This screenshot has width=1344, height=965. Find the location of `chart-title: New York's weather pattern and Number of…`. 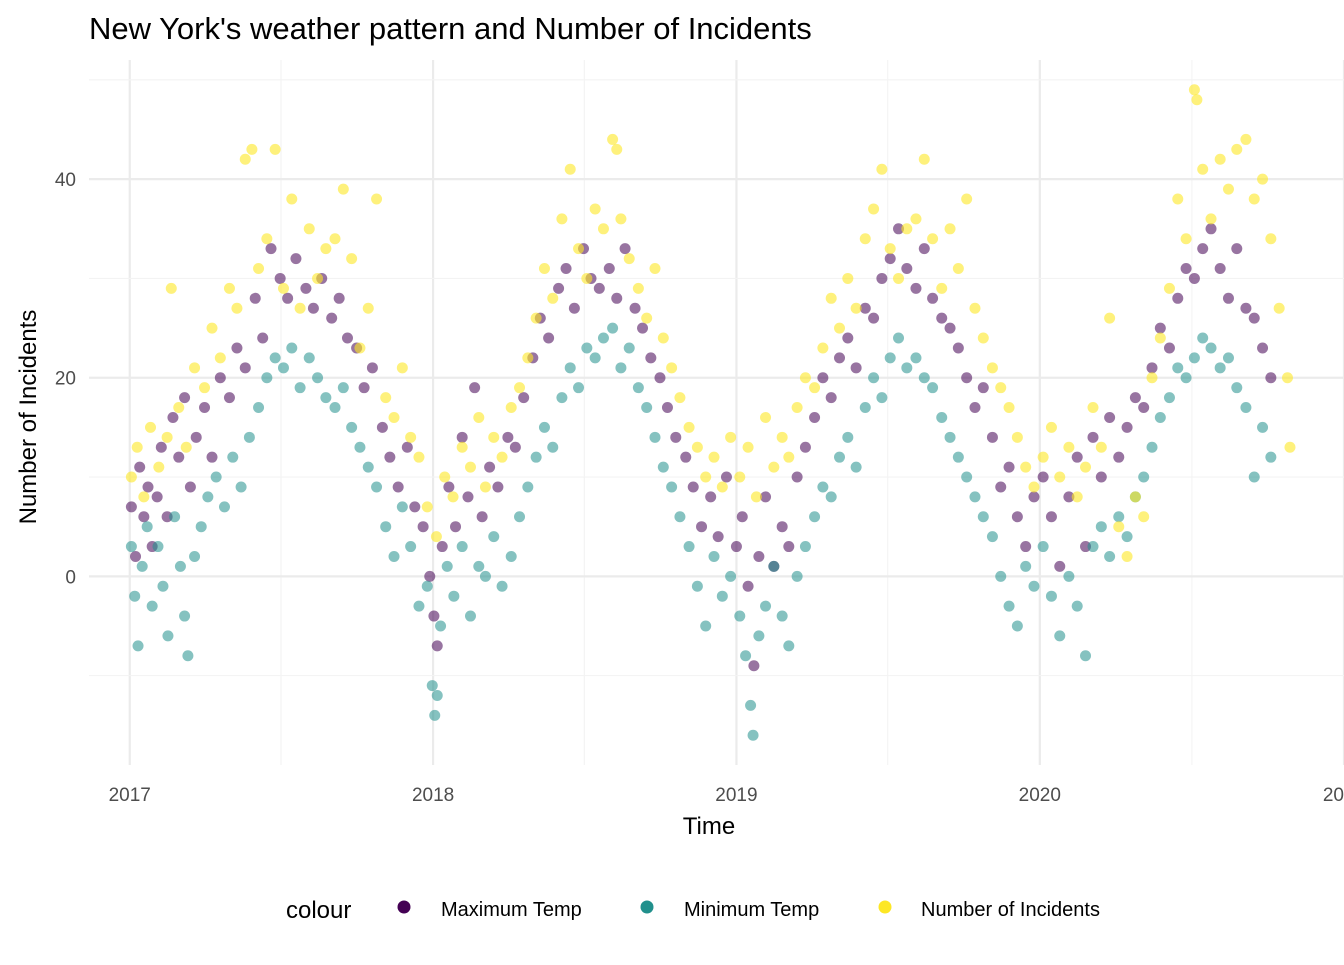

chart-title: New York's weather pattern and Number of… is located at coordinates (450, 28).